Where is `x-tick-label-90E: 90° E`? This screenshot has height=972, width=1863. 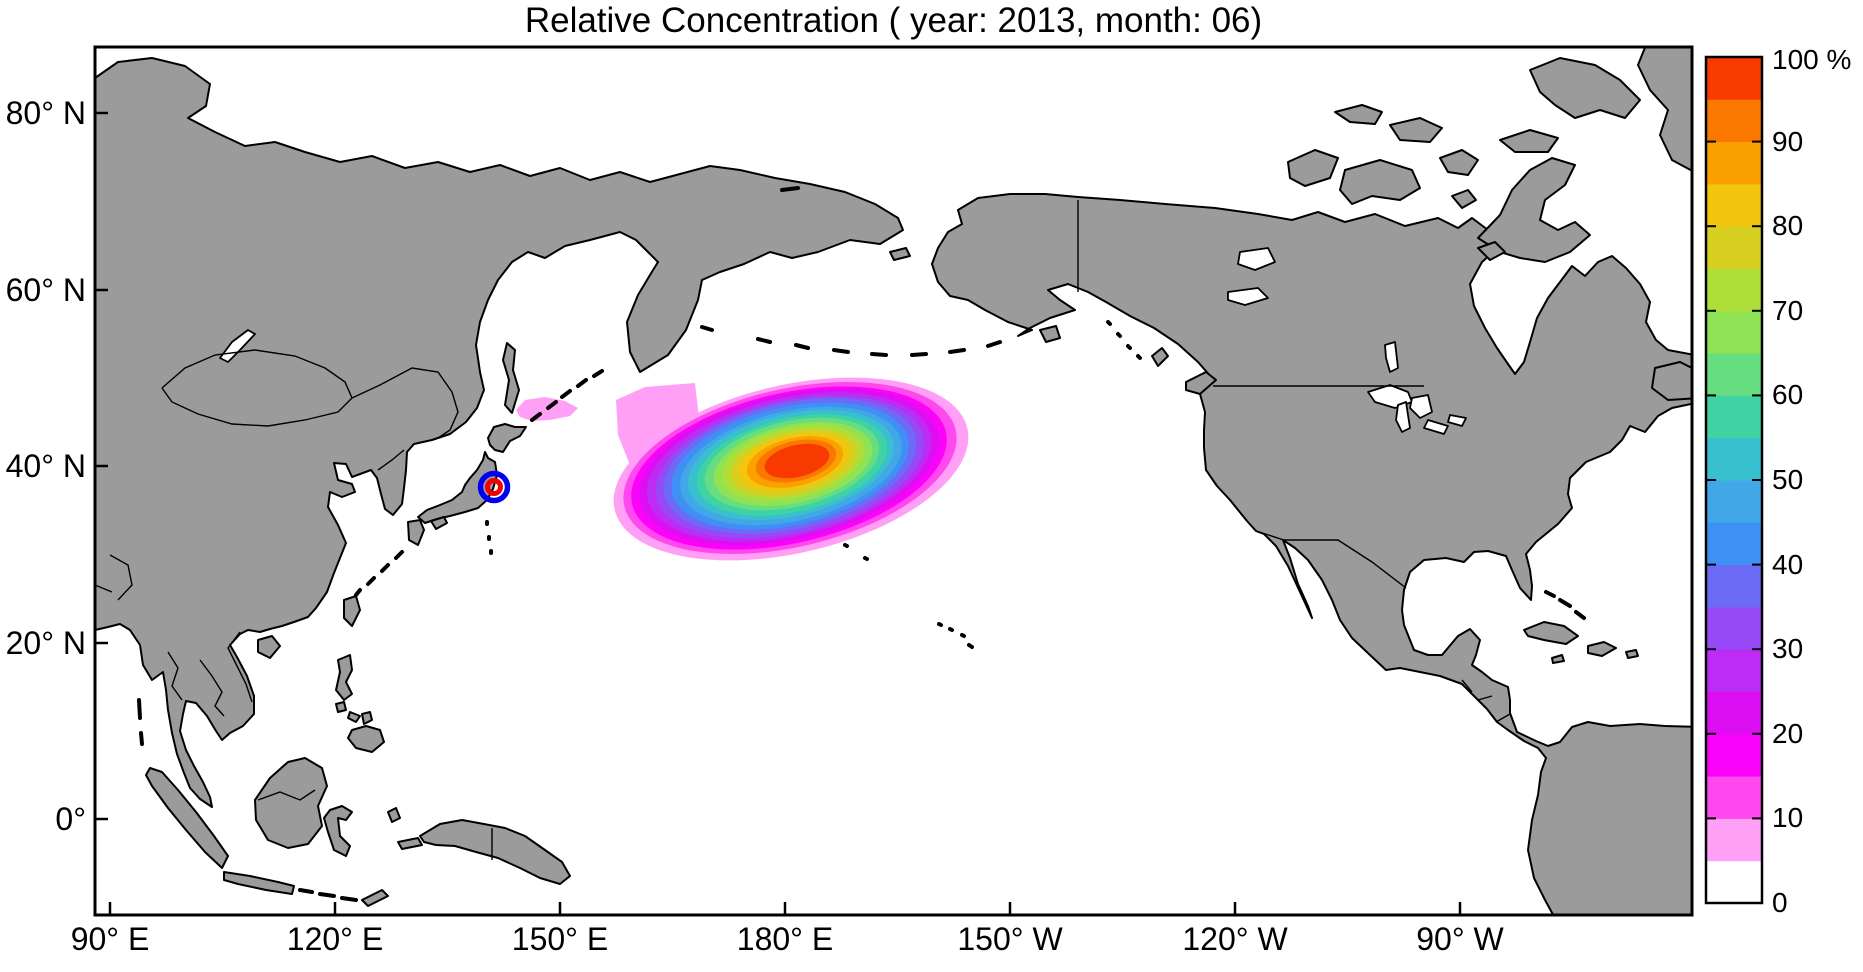 x-tick-label-90E: 90° E is located at coordinates (110, 939).